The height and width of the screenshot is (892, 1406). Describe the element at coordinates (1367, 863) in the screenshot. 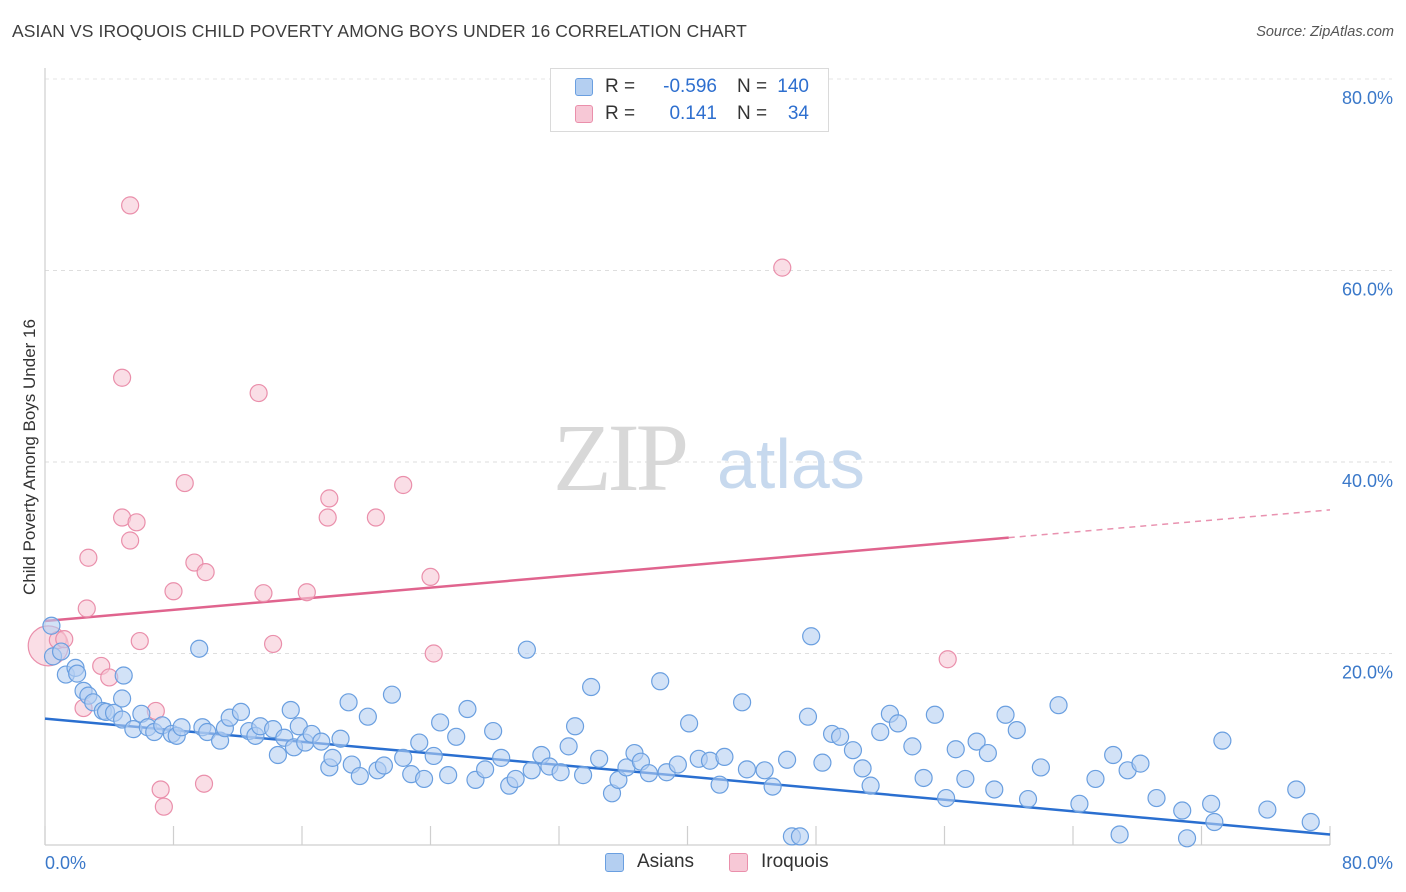

I see `x-tick-label: 80.0%` at that location.